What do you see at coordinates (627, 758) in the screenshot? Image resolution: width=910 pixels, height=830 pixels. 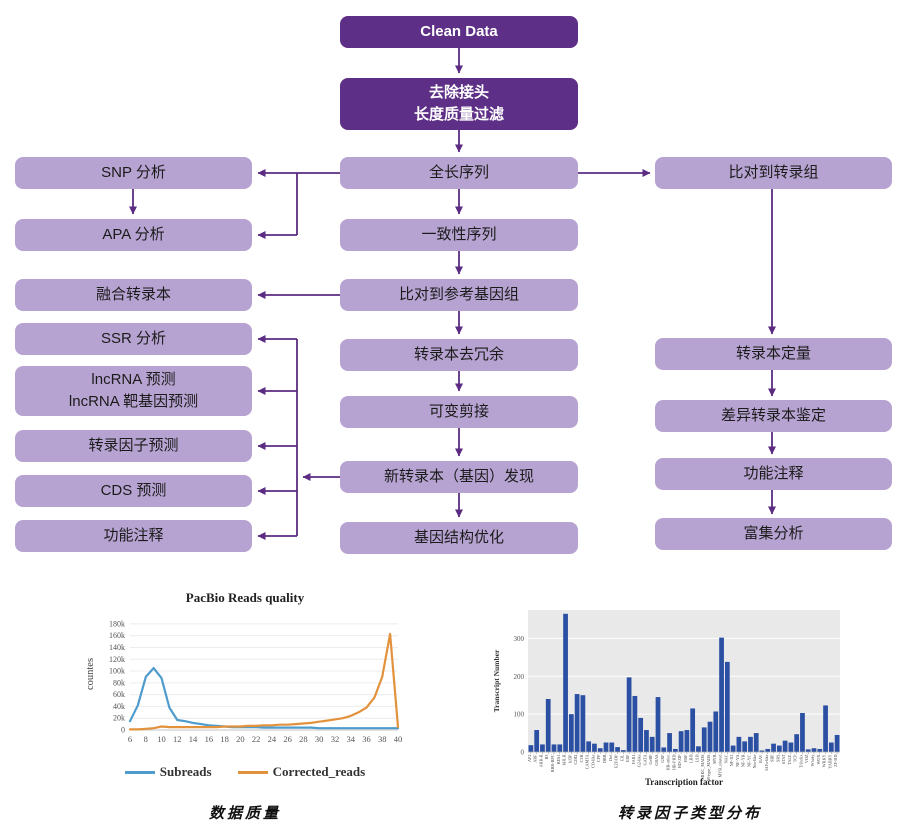 I see `svg-text: ERF` at bounding box center [627, 758].